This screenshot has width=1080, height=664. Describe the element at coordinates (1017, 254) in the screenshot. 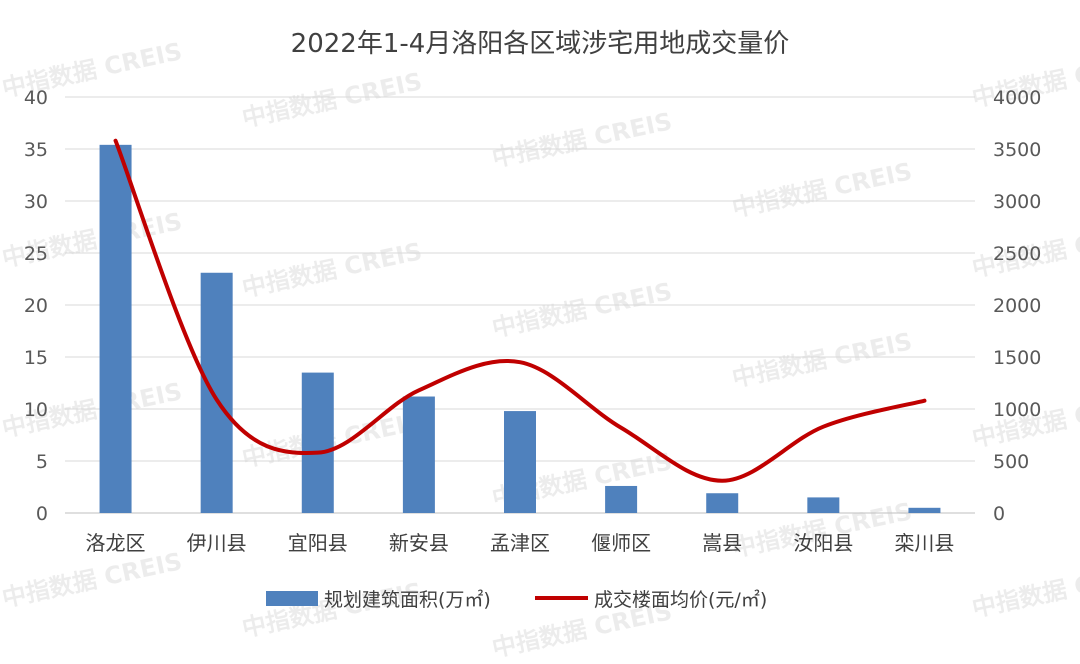

I see `right-tick-label: 2500` at that location.